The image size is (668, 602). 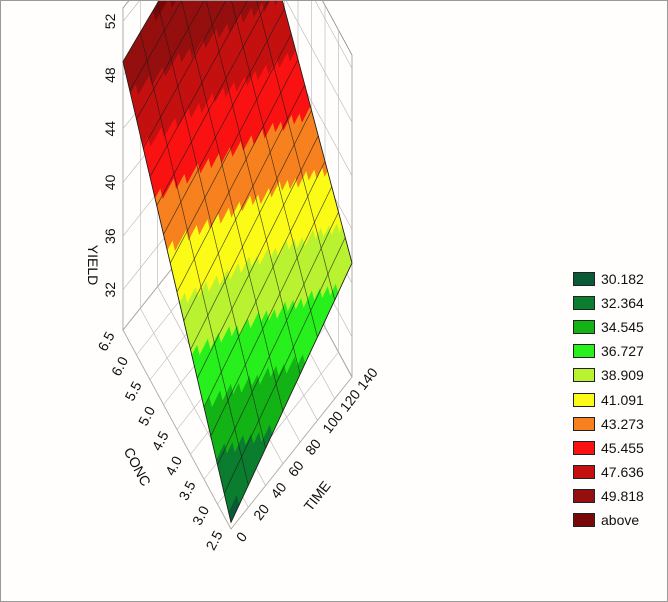 What do you see at coordinates (159, 440) in the screenshot?
I see `y-tick-label: 4.5` at bounding box center [159, 440].